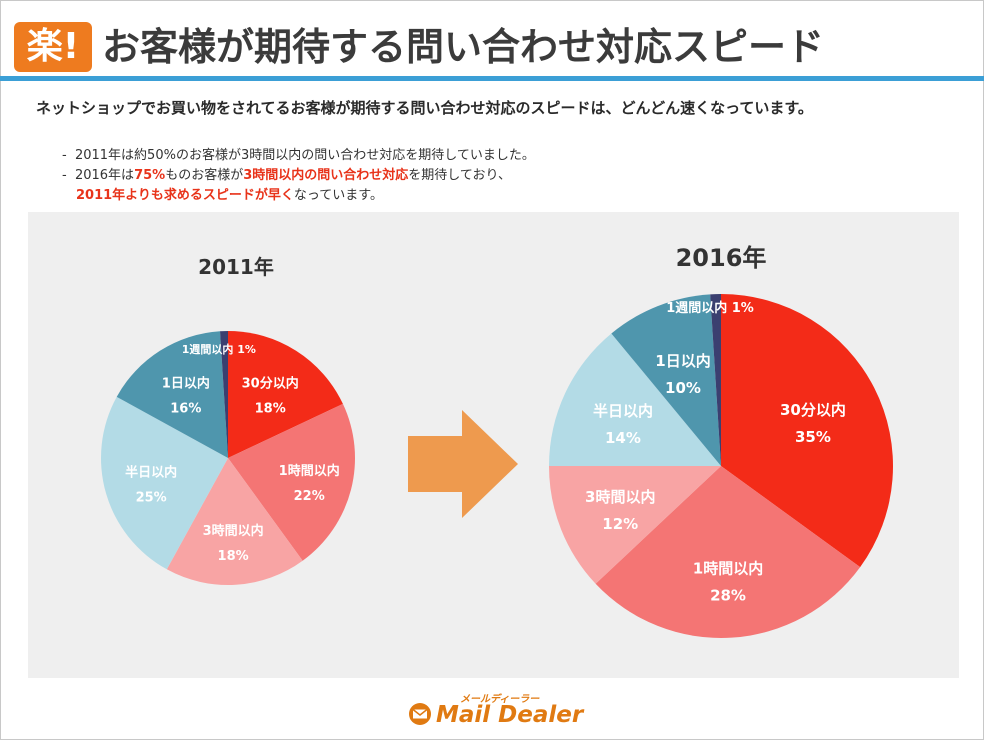 Image resolution: width=984 pixels, height=740 pixels. I want to click on slice-value-1day: 16%, so click(185, 409).